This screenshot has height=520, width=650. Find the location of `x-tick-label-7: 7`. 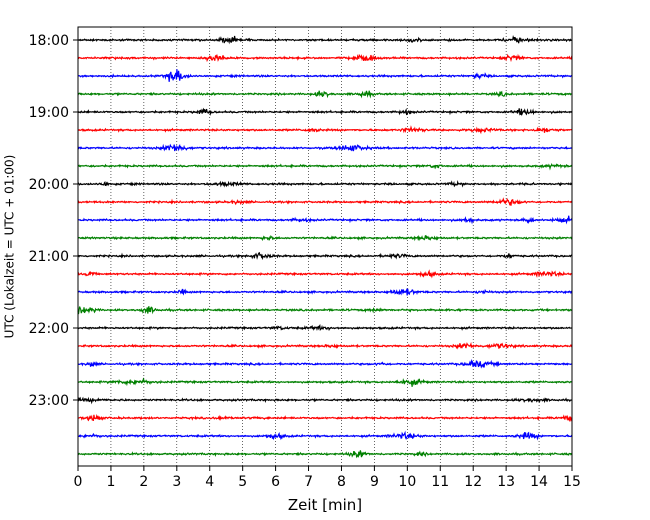

x-tick-label-7: 7 is located at coordinates (308, 482).